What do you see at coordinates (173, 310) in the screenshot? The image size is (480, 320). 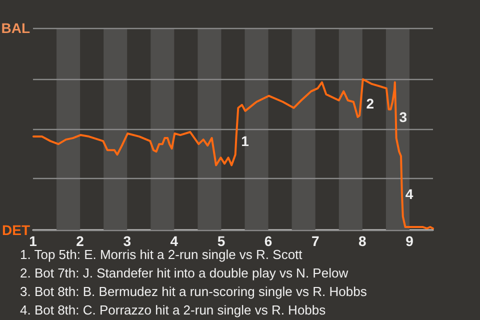 I see `text: 4. Bot 8th: C. Porrazzo hit a 2-run single vs R. Hobbs` at bounding box center [173, 310].